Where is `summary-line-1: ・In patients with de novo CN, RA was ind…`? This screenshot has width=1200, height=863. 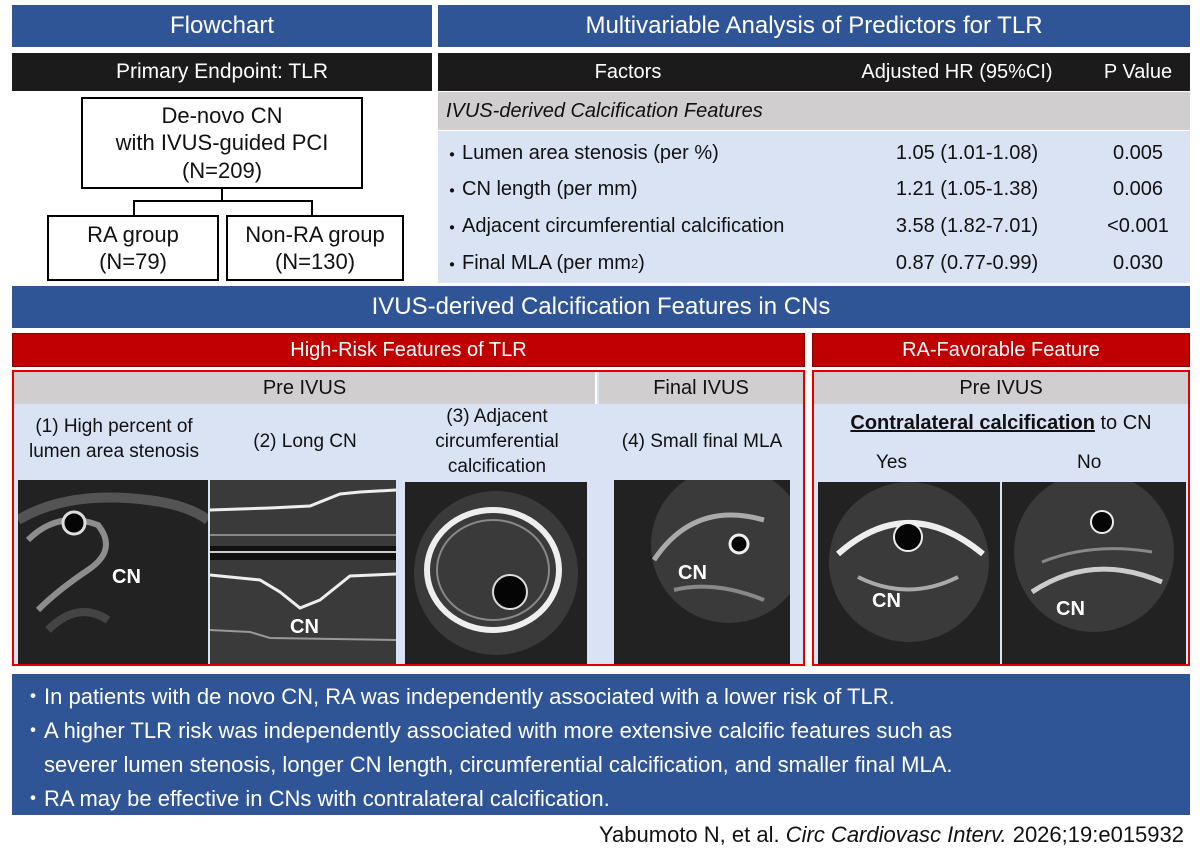
summary-line-1: ・In patients with de novo CN, RA was ind… is located at coordinates (601, 697).